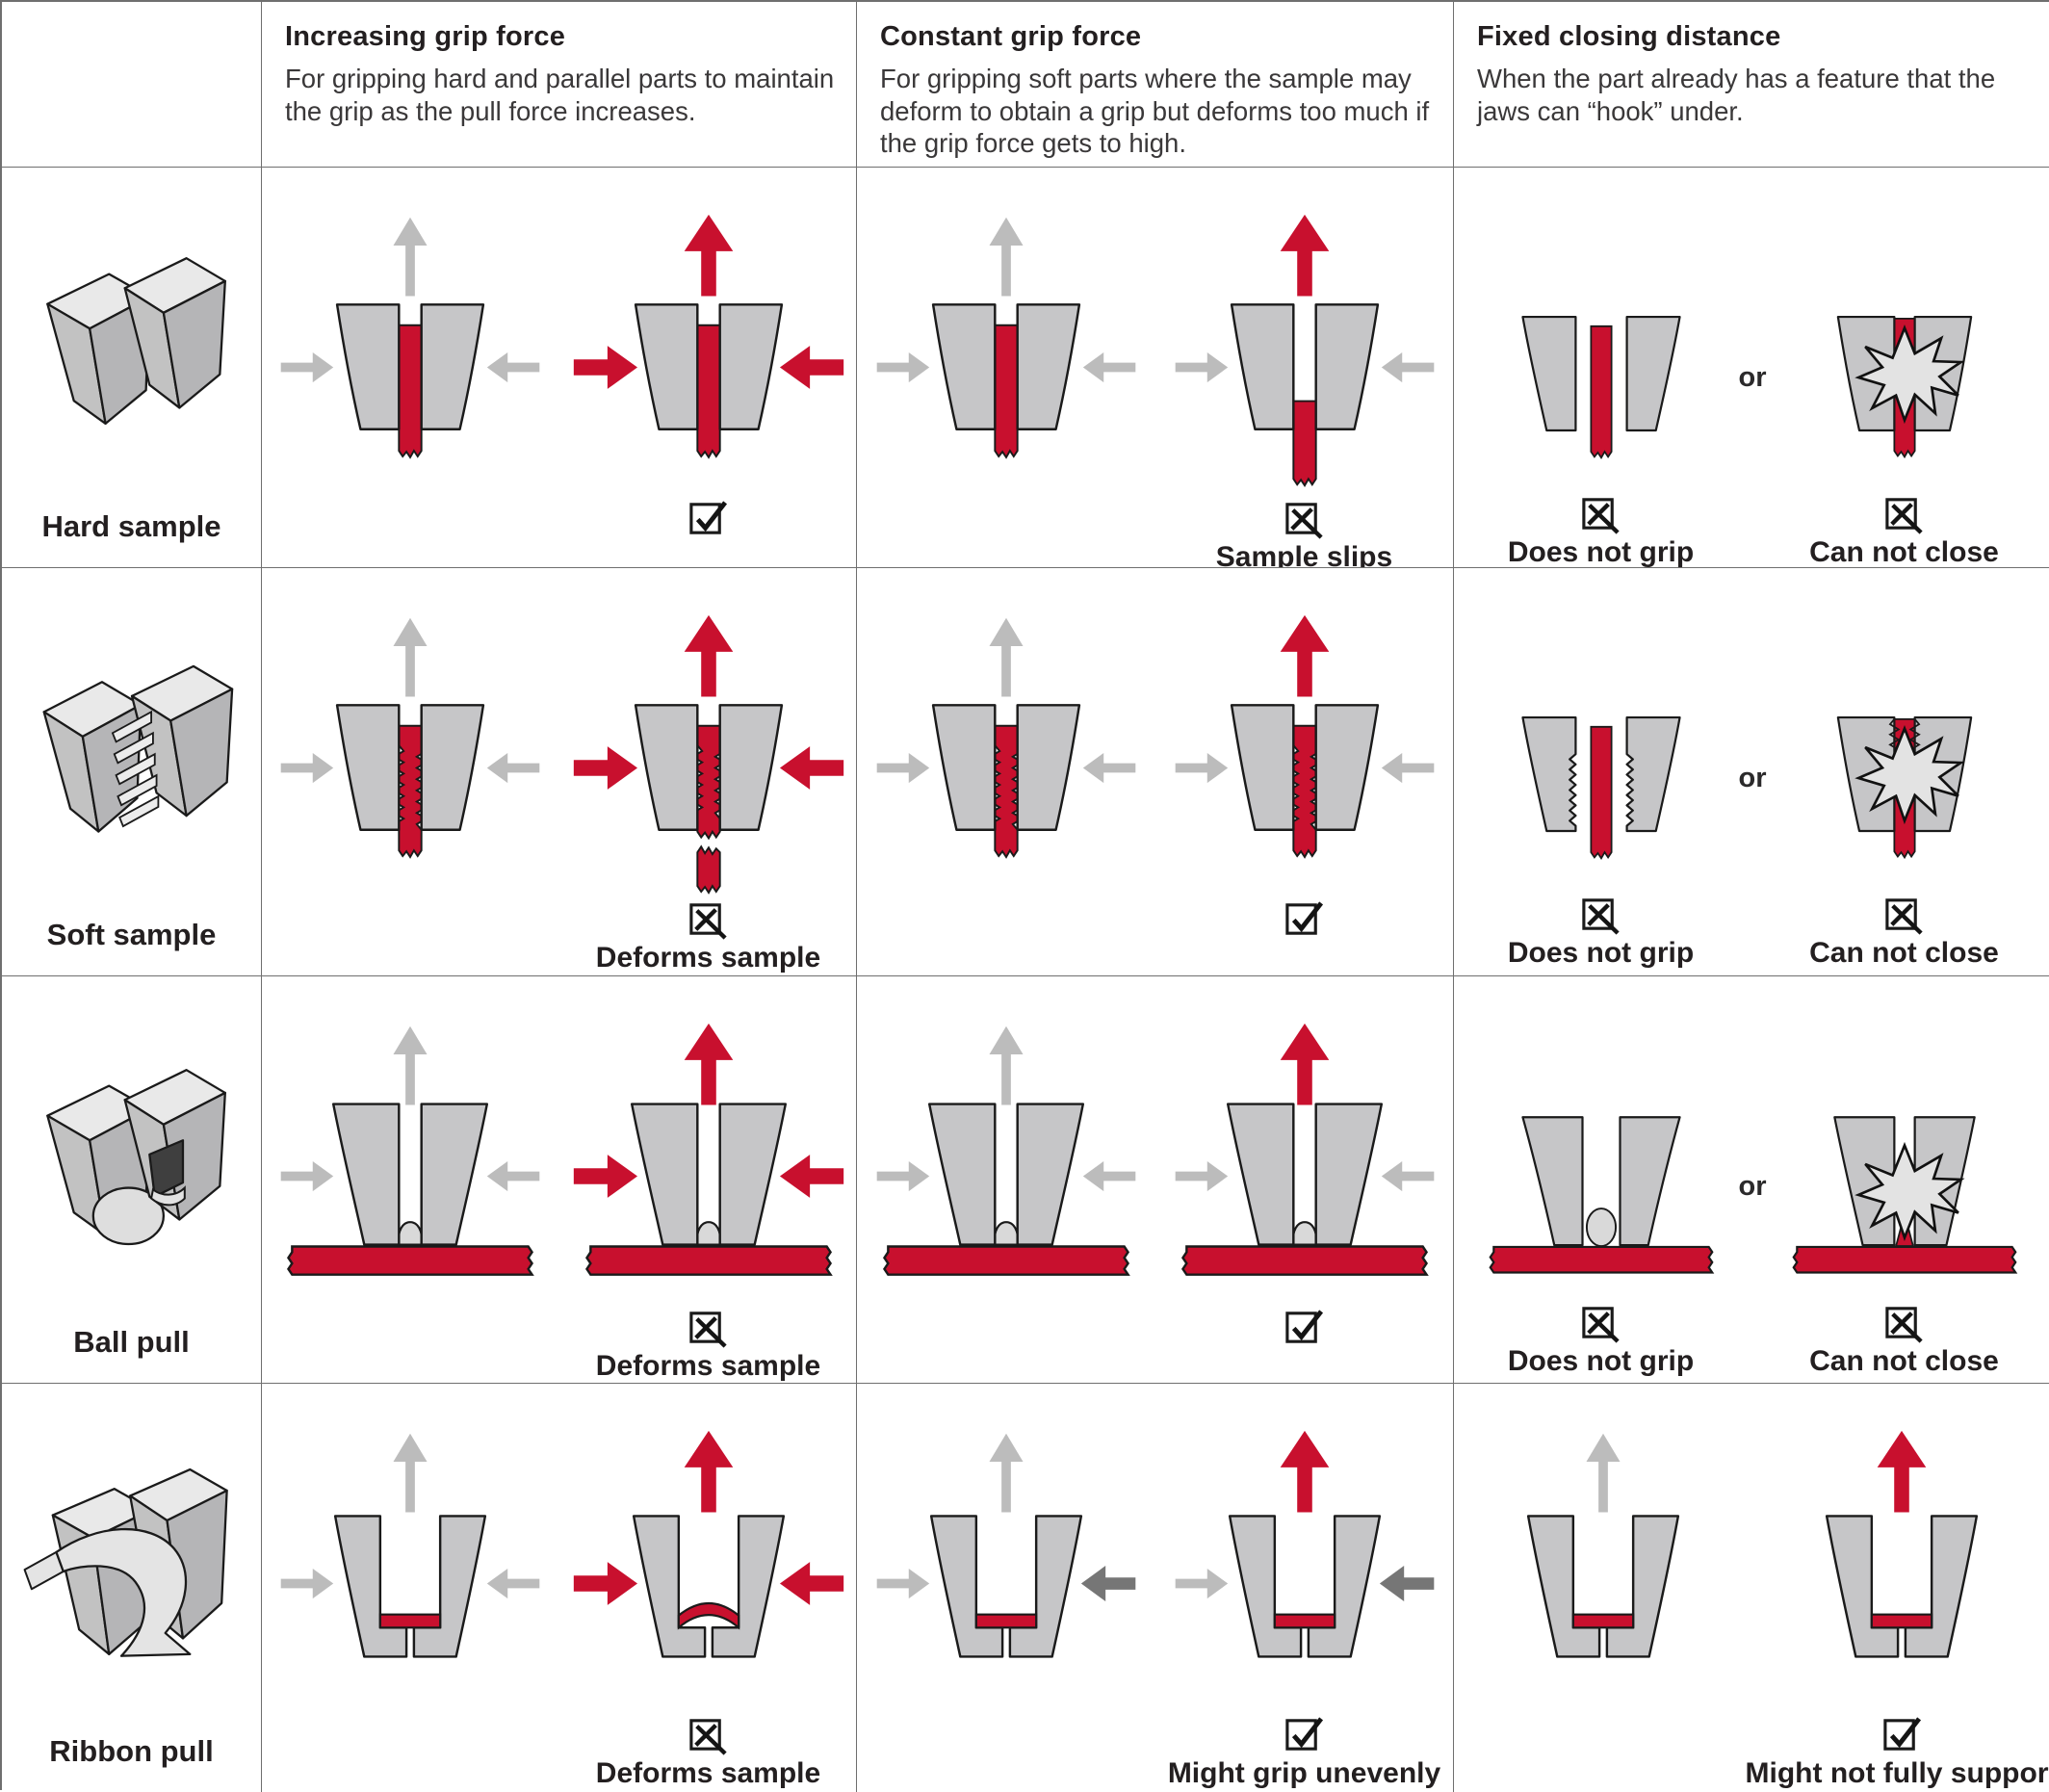 This screenshot has width=2049, height=1792. Describe the element at coordinates (1601, 358) in the screenshot. I see `grip-diagram-hard-open-gap` at that location.